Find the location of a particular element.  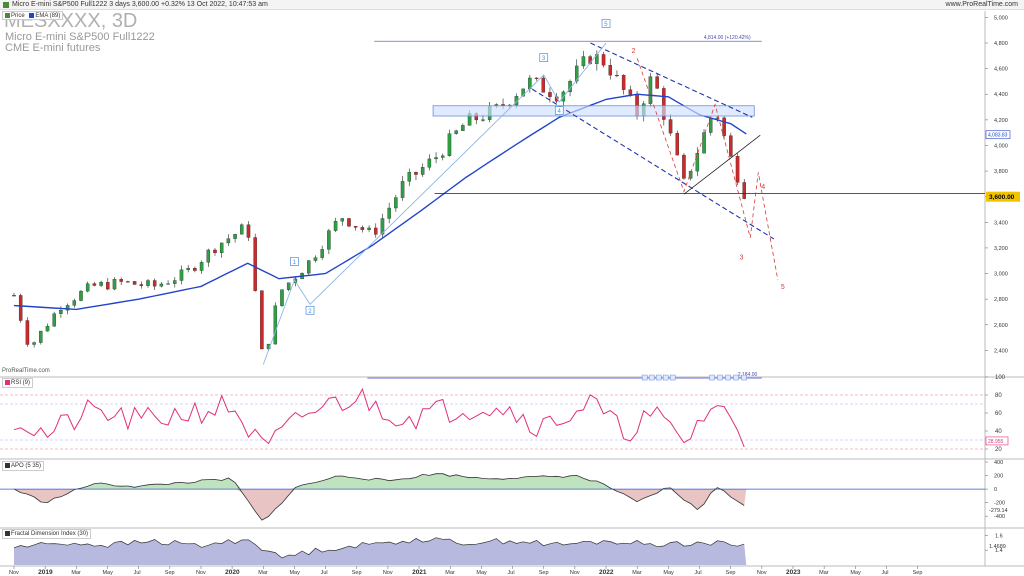

fdi-legend: Fractal Dimension Index (30) is located at coordinates (47, 534).